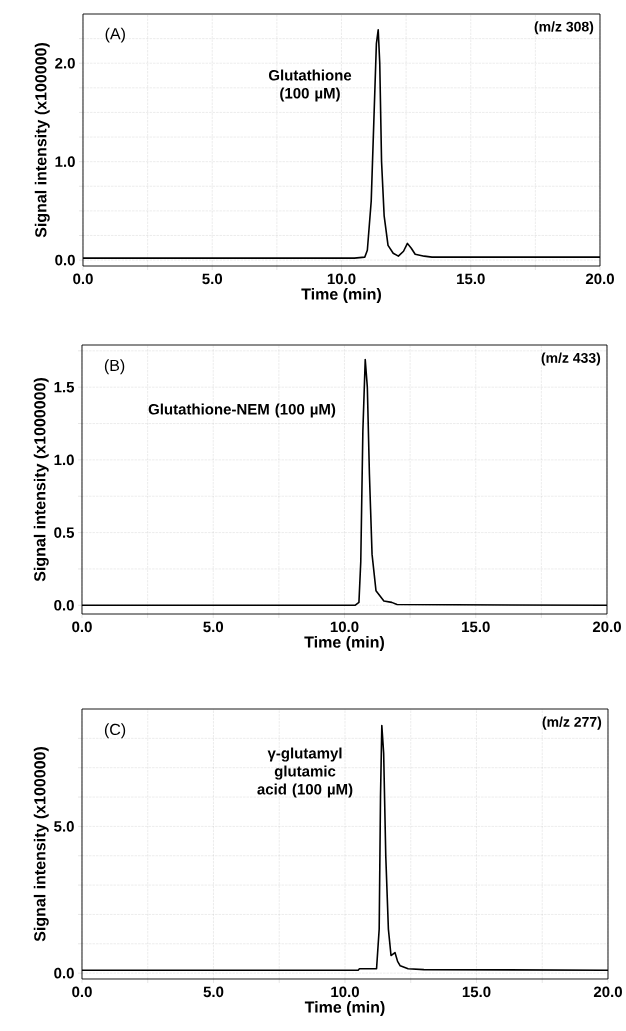  What do you see at coordinates (64, 532) in the screenshot?
I see `y-tick-label: 0.5` at bounding box center [64, 532].